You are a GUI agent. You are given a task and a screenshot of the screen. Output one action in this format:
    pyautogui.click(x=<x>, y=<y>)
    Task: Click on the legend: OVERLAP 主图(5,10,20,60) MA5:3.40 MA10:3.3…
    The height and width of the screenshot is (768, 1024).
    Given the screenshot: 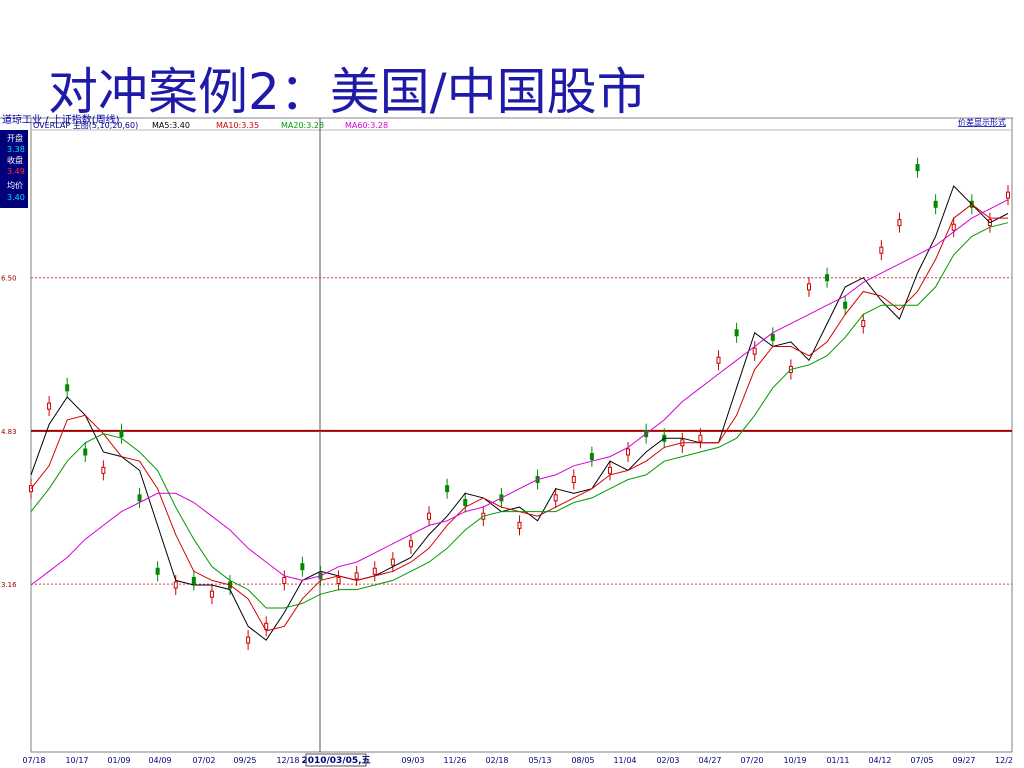 What is the action you would take?
    pyautogui.click(x=210, y=125)
    